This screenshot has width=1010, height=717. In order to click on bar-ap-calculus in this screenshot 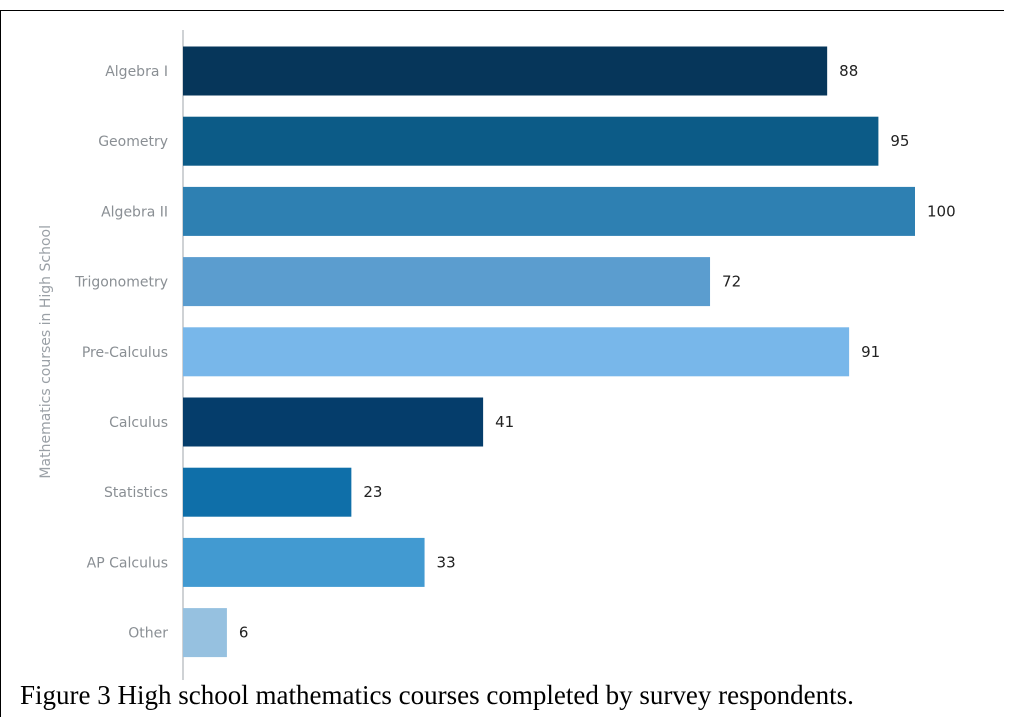, I will do `click(304, 562)`.